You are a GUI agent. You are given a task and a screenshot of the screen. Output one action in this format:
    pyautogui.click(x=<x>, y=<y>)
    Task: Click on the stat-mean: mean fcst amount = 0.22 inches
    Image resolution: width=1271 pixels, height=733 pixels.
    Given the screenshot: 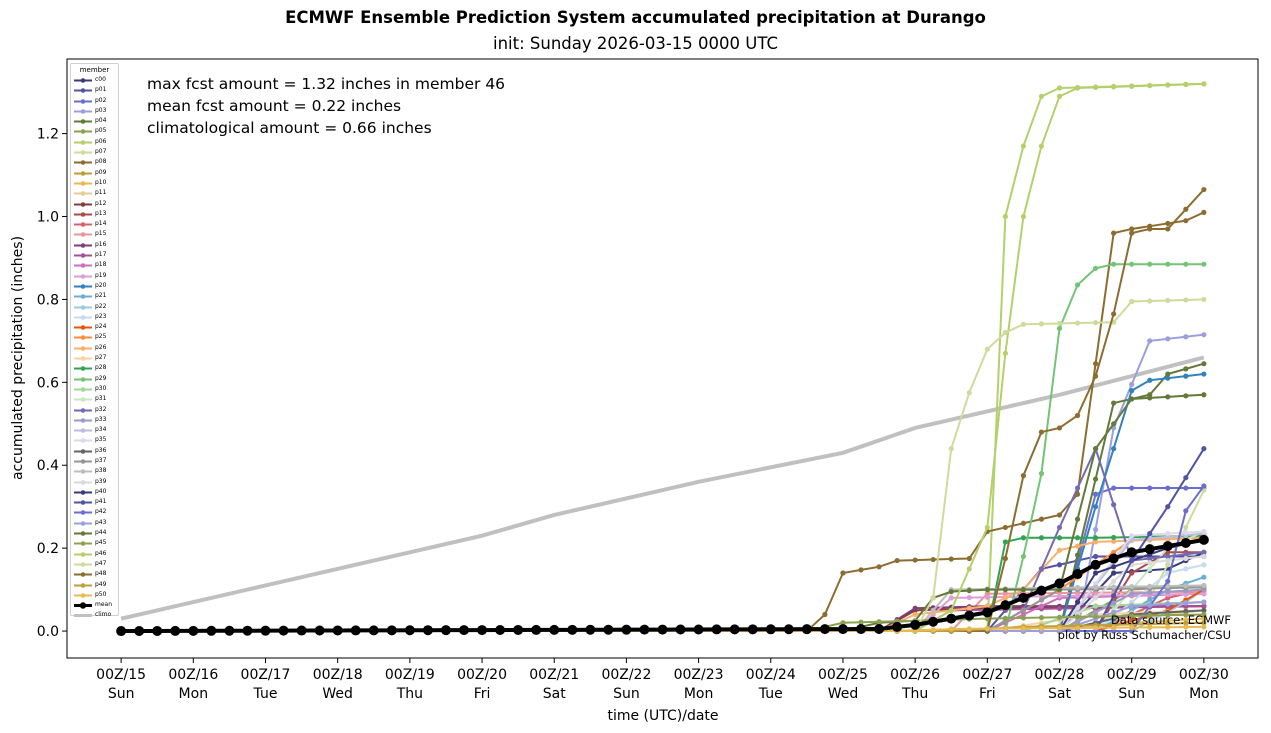 What is the action you would take?
    pyautogui.click(x=274, y=106)
    